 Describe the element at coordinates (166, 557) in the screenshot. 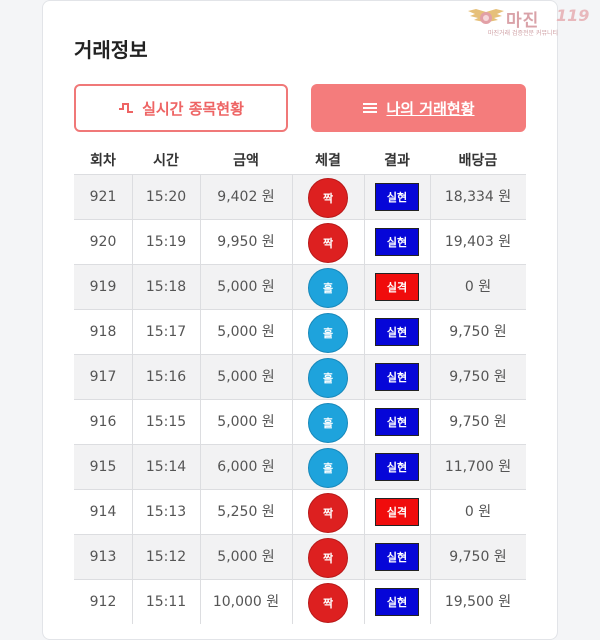

I see `time-cell: 15:12` at that location.